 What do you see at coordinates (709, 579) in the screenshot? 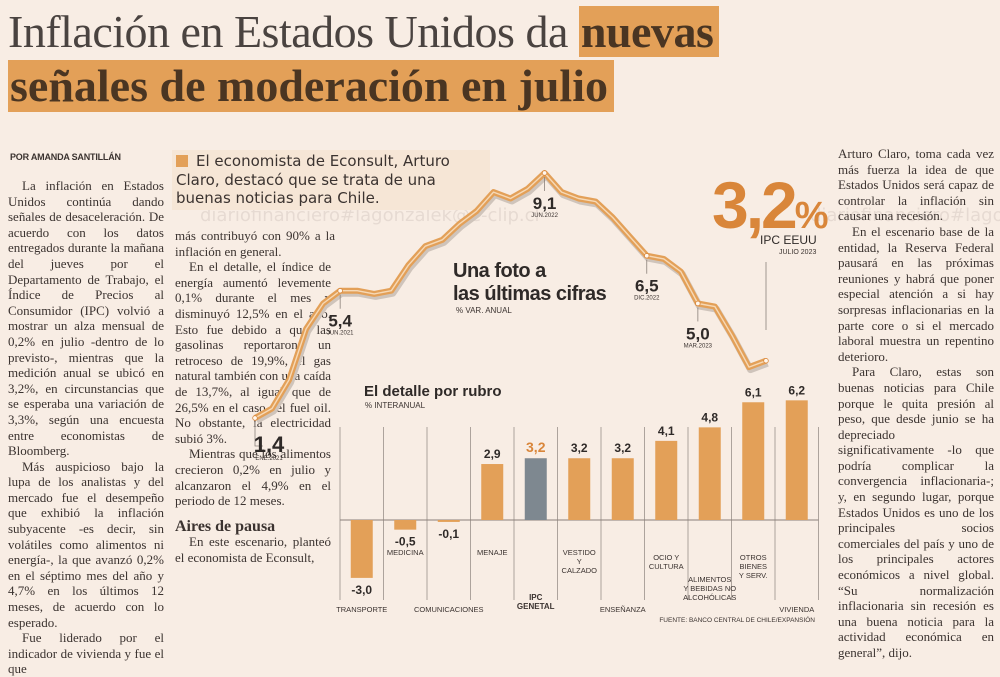
I see `bar-category-label: ALIMENTOS` at bounding box center [709, 579].